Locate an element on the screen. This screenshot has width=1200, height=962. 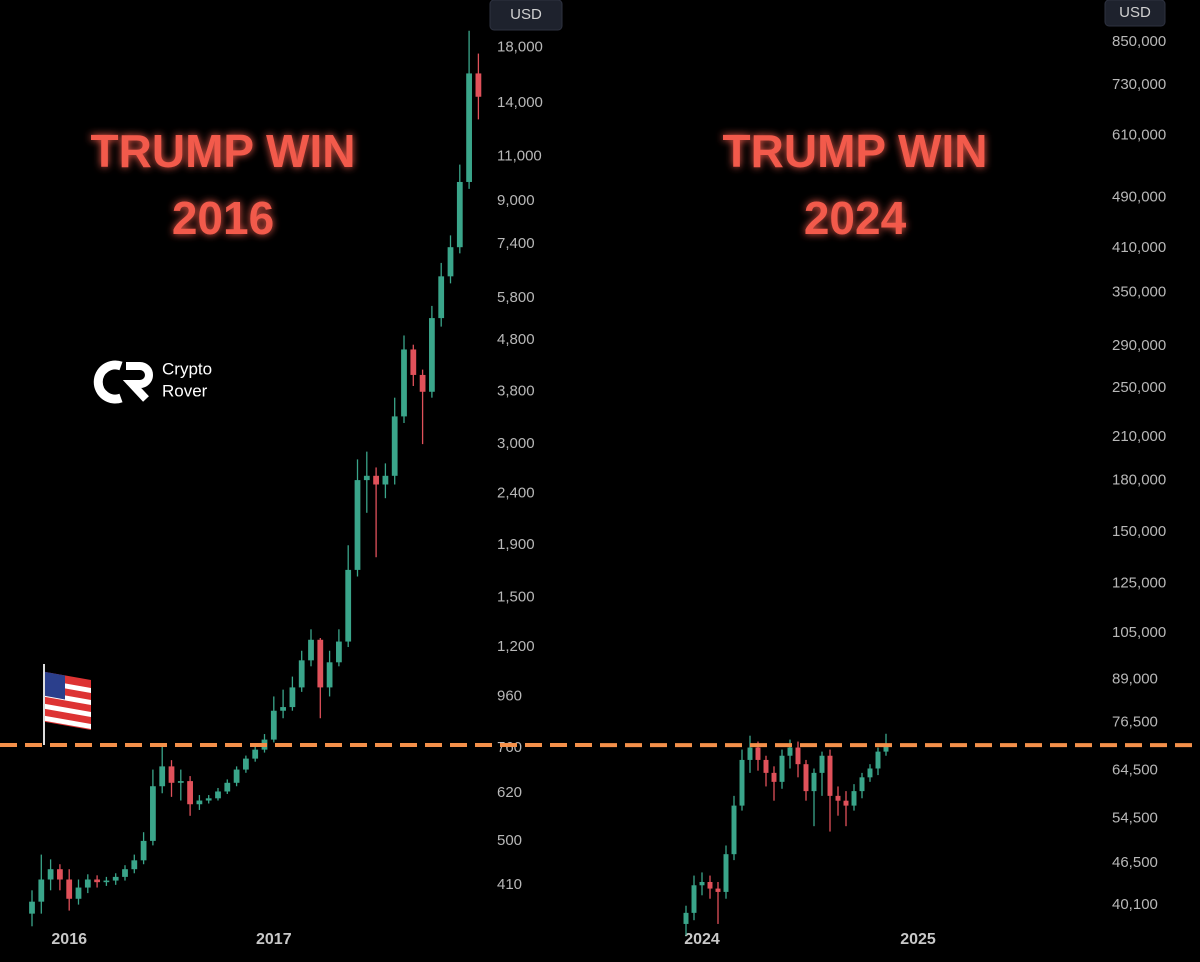
x-tick-label: 2024 is located at coordinates (702, 939).